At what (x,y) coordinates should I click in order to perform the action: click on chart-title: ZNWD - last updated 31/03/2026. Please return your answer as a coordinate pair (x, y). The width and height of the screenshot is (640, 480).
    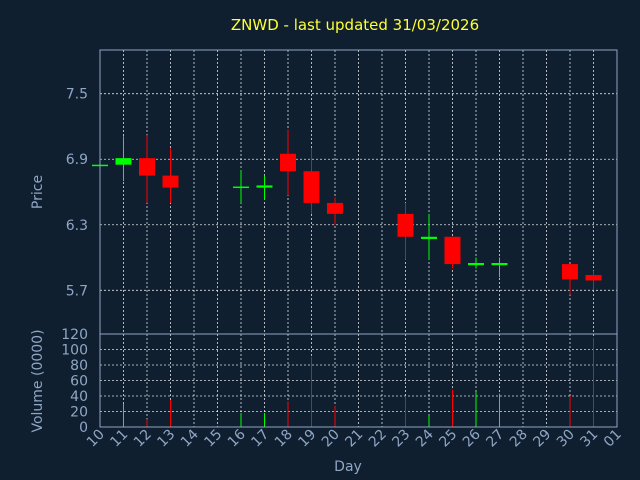
    Looking at the image, I should click on (355, 25).